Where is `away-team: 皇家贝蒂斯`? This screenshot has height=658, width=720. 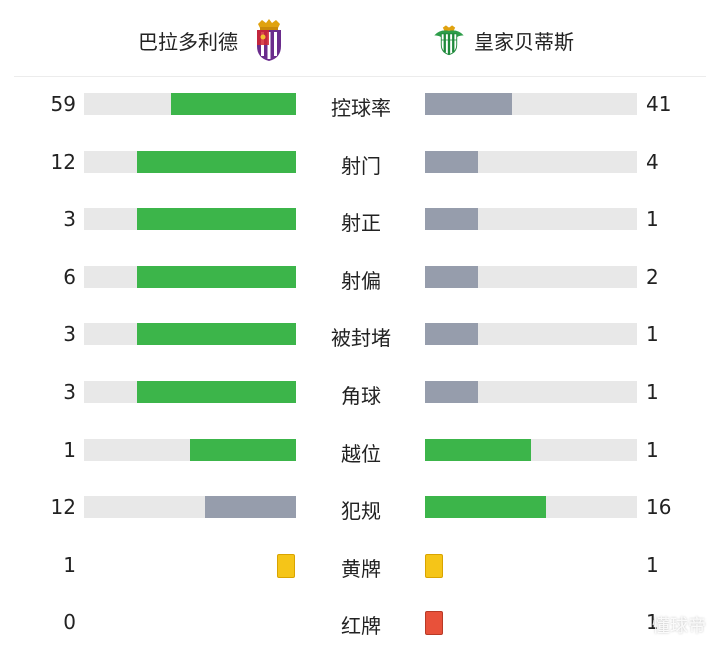 away-team: 皇家贝蒂斯 is located at coordinates (503, 40).